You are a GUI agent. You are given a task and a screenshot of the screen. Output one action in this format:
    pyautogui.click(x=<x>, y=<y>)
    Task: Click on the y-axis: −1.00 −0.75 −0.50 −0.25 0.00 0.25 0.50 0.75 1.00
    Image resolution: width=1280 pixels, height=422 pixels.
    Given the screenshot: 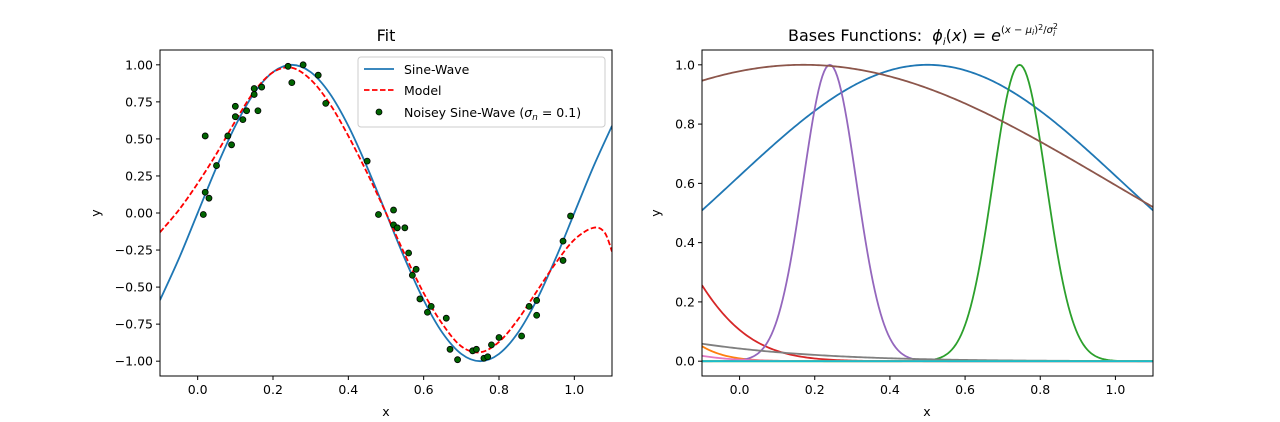 What is the action you would take?
    pyautogui.click(x=137, y=213)
    